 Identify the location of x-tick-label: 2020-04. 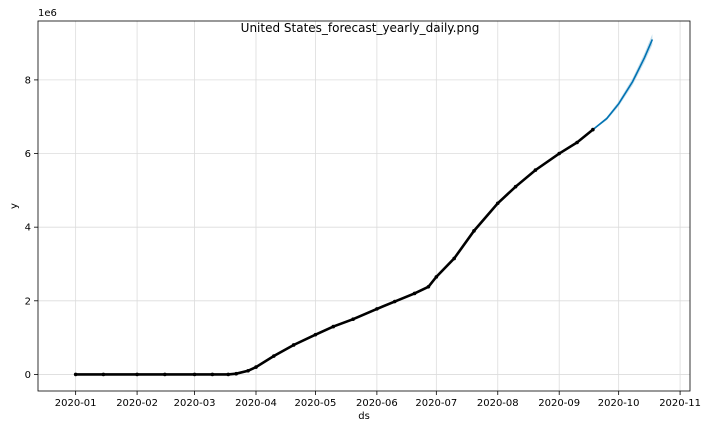
(256, 403).